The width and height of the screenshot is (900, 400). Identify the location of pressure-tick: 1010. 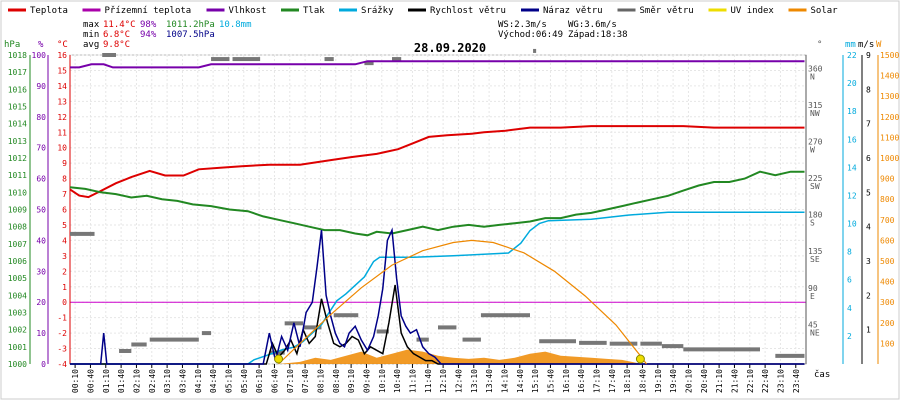
(17, 192).